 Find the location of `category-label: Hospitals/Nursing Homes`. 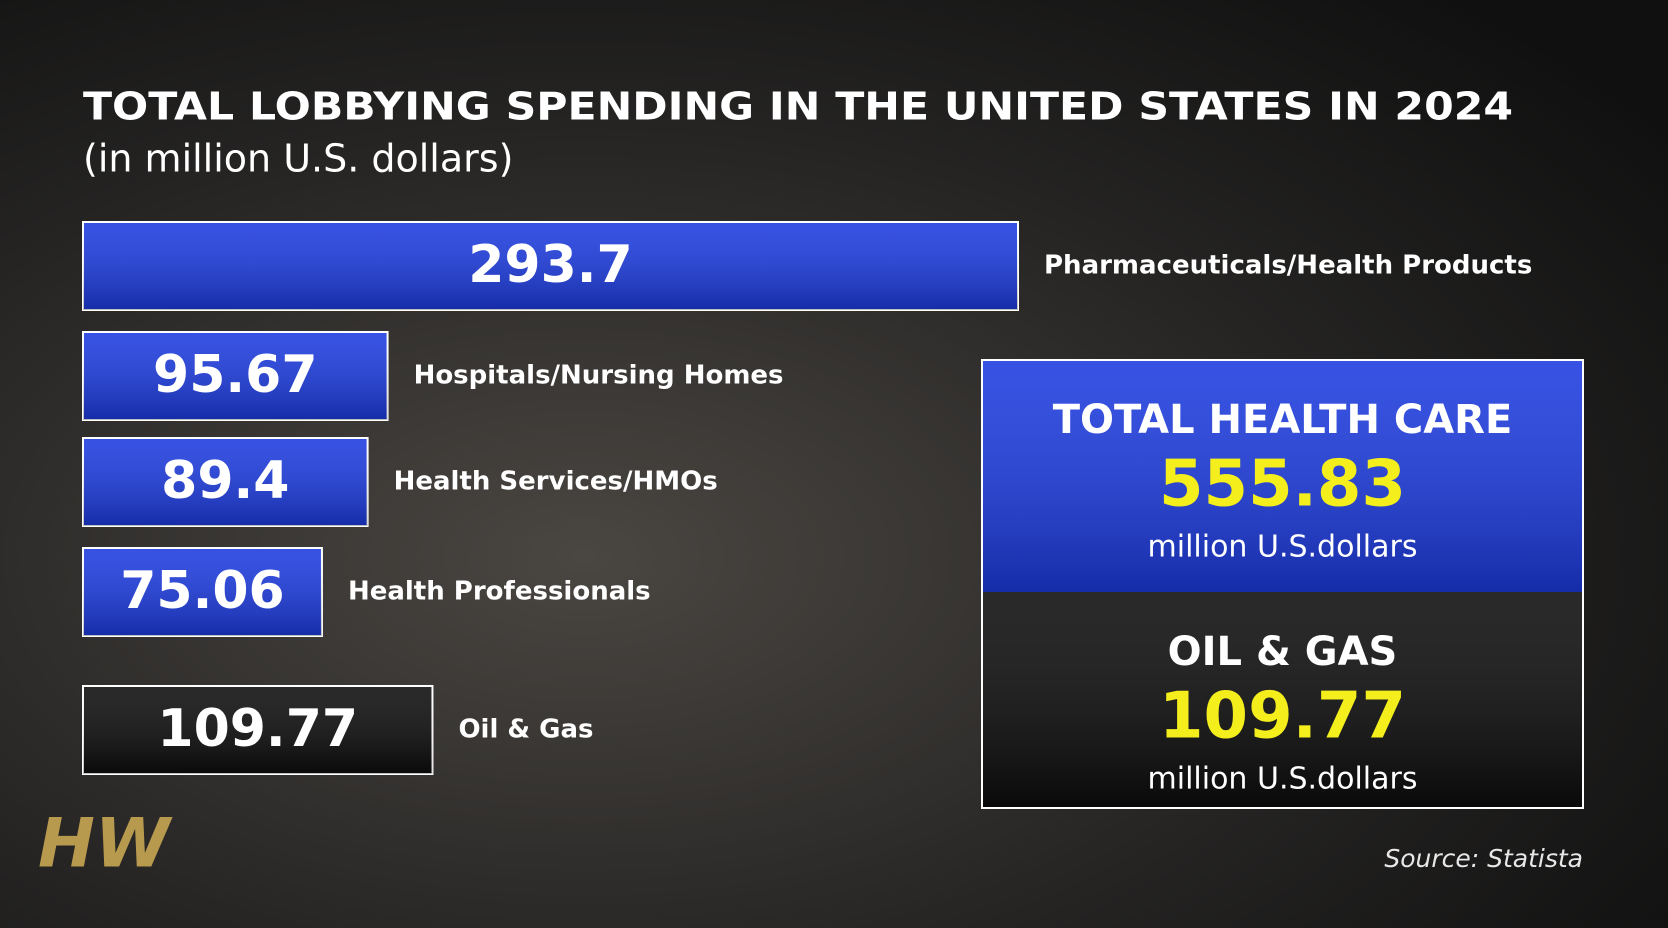

category-label: Hospitals/Nursing Homes is located at coordinates (599, 376).